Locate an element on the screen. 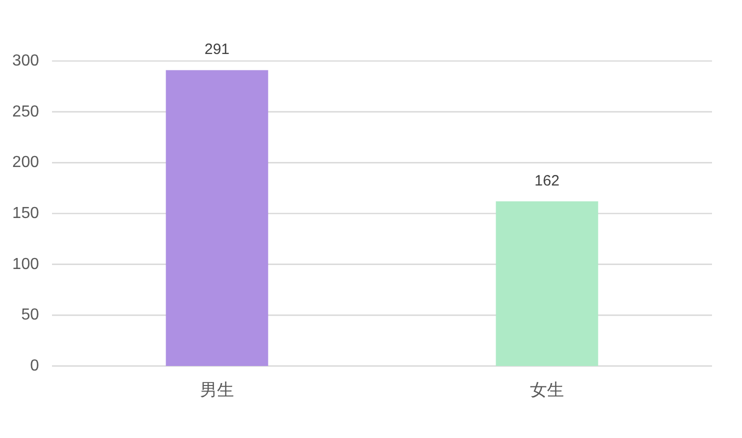 The width and height of the screenshot is (742, 438). y-tick-label: 200 is located at coordinates (26, 163).